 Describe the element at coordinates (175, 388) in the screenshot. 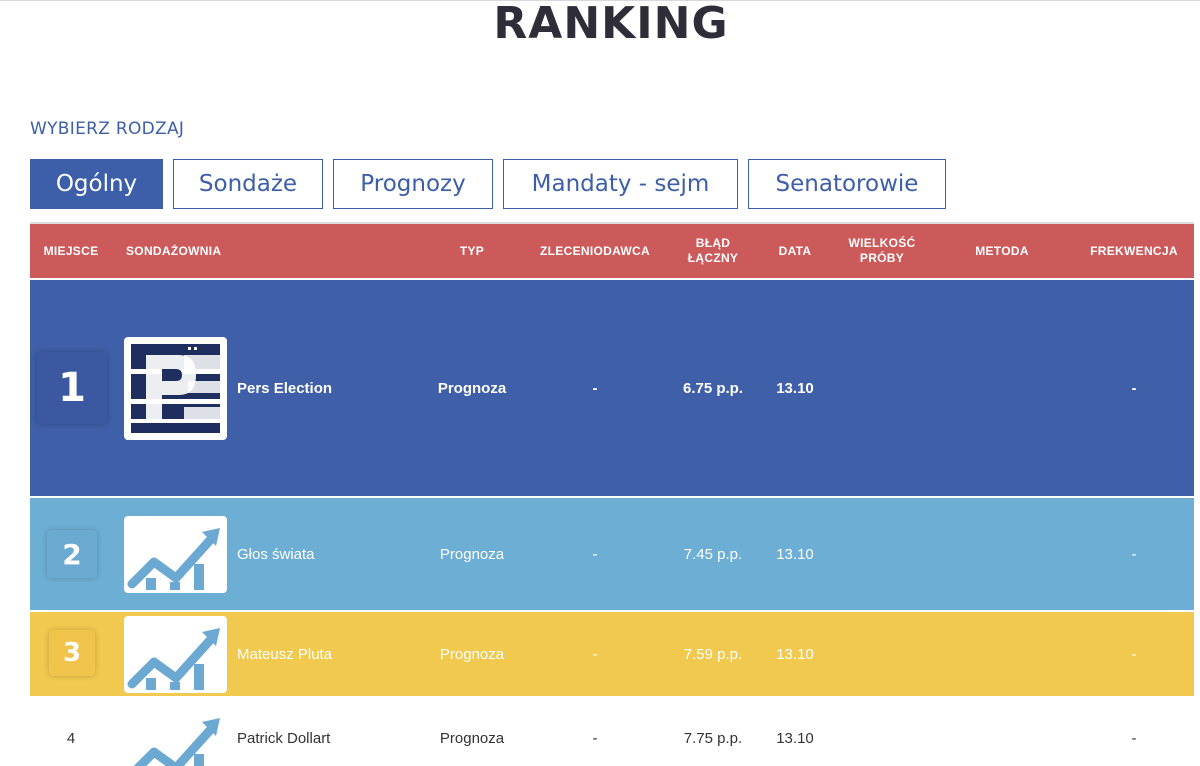

I see `pers-election-logo` at that location.